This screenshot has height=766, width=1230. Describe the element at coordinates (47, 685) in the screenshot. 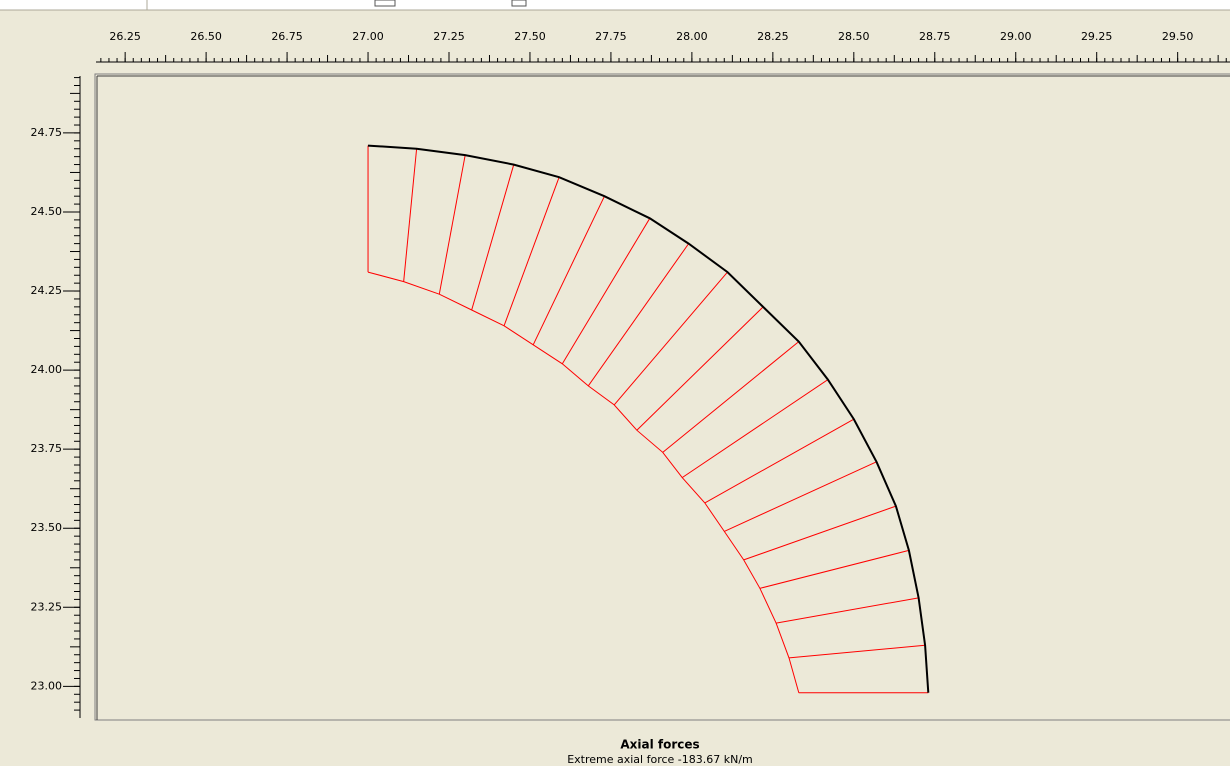

I see `y-tick-label: 23.00` at that location.